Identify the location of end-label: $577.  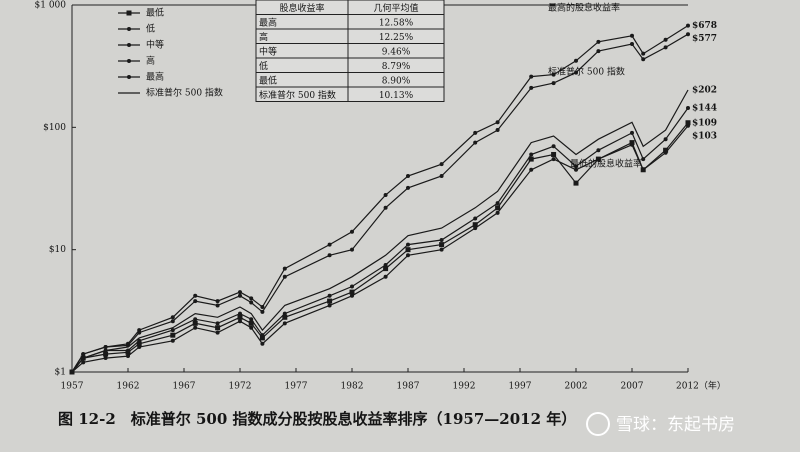
(704, 39).